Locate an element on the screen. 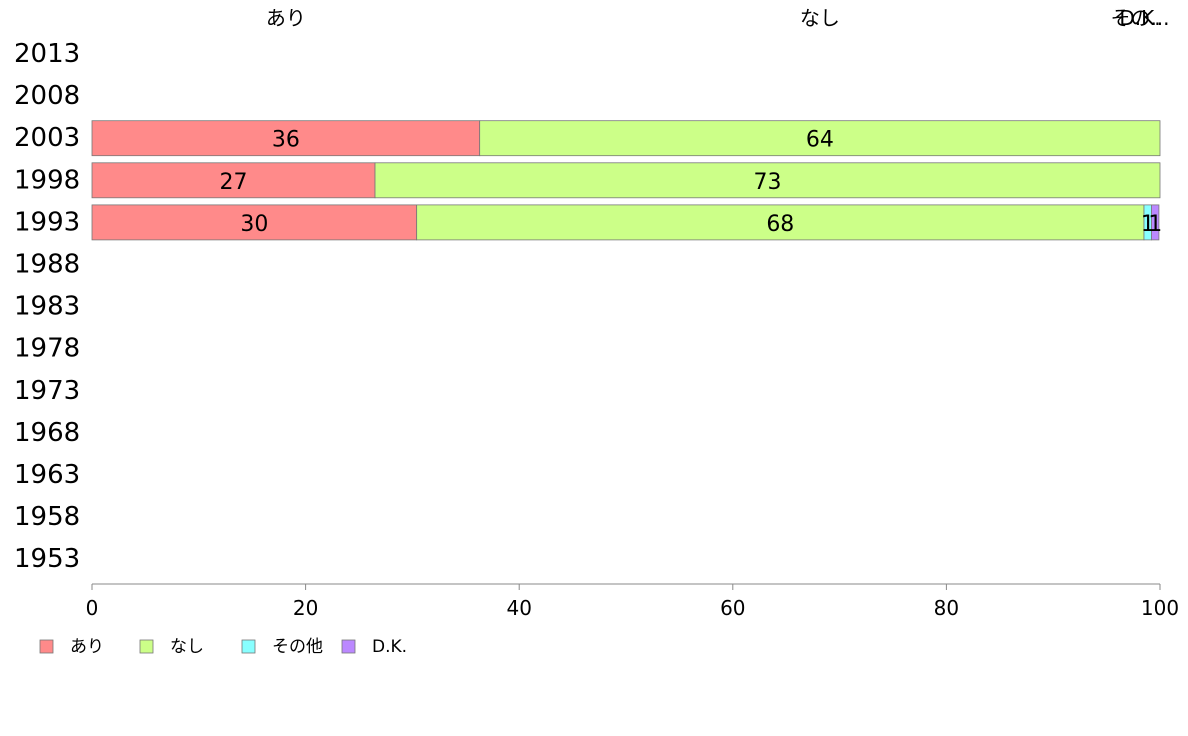 The image size is (1188, 736). top-category-label: なし is located at coordinates (820, 18).